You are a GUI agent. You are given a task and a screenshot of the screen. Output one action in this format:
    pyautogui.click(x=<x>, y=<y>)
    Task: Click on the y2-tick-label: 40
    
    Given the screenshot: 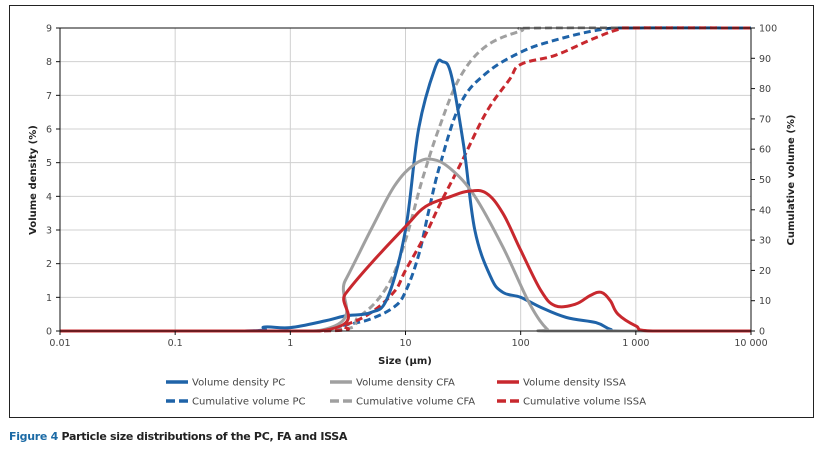 What is the action you would take?
    pyautogui.click(x=765, y=210)
    